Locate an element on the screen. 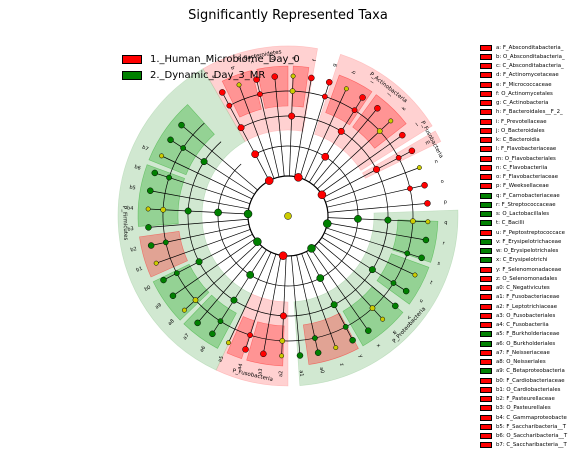 This screenshot has height=450, width=576. key-swatch-e is located at coordinates (486, 84).